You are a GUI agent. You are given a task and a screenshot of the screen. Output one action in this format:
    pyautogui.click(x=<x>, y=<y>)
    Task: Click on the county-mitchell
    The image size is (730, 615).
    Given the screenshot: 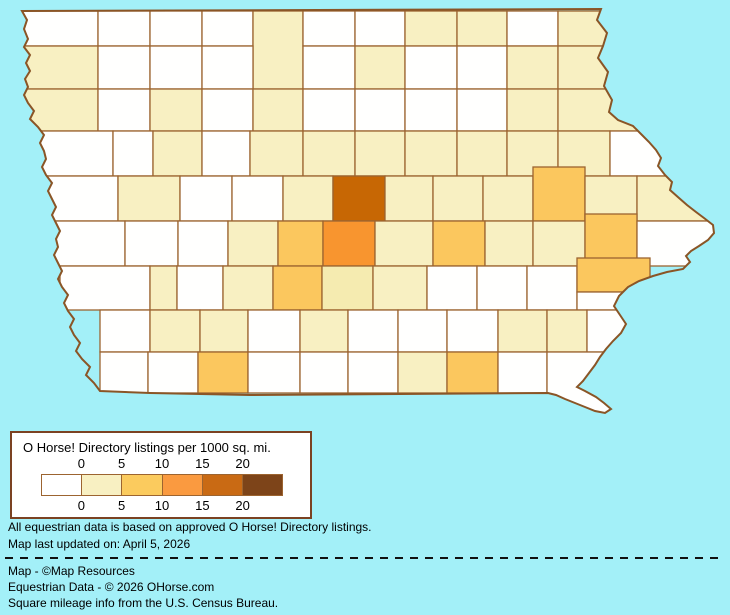 What is the action you would take?
    pyautogui.click(x=431, y=28)
    